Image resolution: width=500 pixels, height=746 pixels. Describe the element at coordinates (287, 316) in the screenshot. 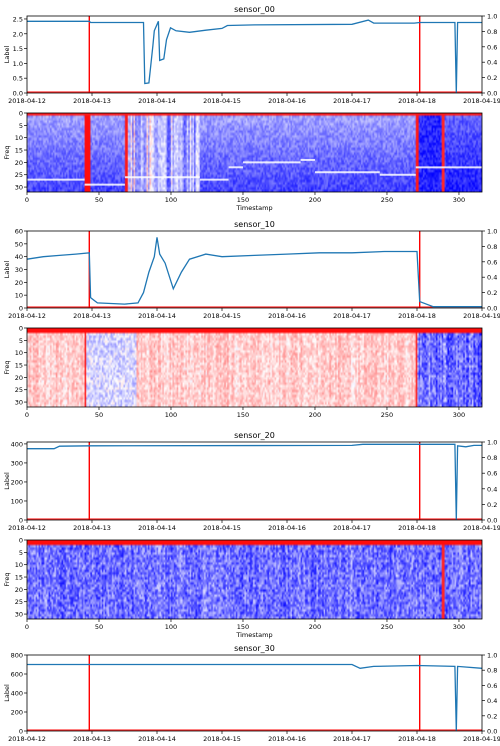

I see `x-tick-label: 2018-04-16` at that location.